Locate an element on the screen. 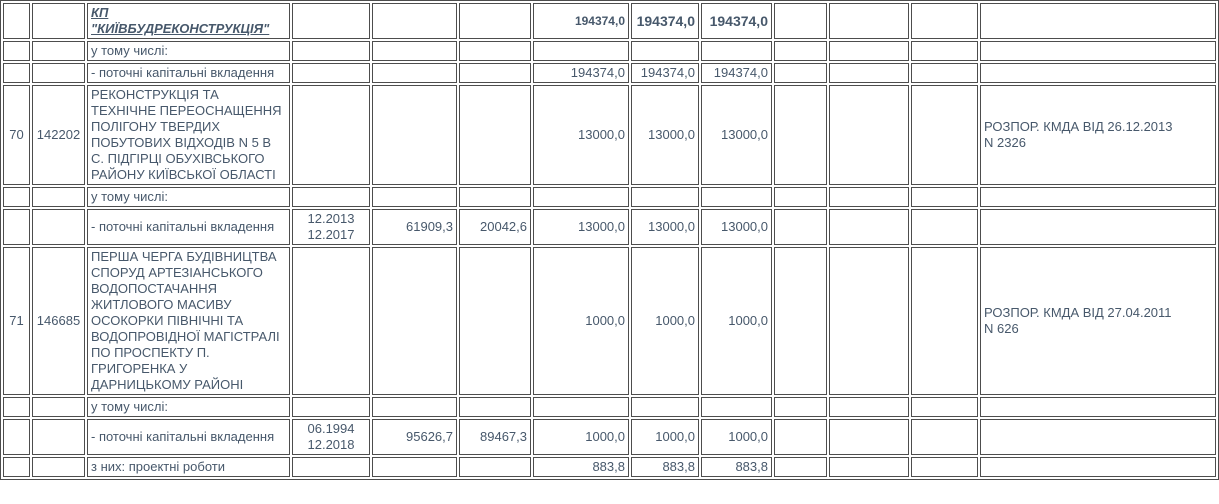  cell-col-10-r4 is located at coordinates (800, 135).